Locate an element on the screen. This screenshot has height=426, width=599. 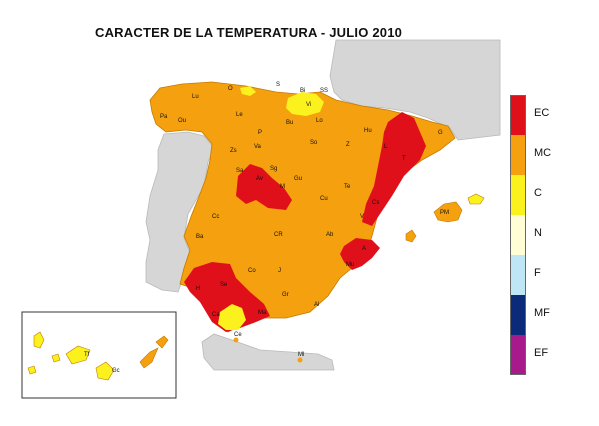
city-ba: Ba is located at coordinates (200, 237).